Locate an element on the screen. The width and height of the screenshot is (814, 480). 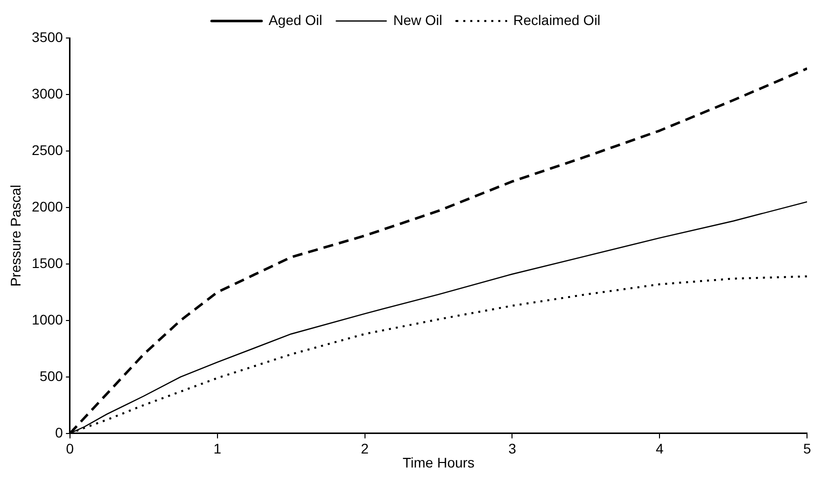
legend-label: New Oil is located at coordinates (417, 20).